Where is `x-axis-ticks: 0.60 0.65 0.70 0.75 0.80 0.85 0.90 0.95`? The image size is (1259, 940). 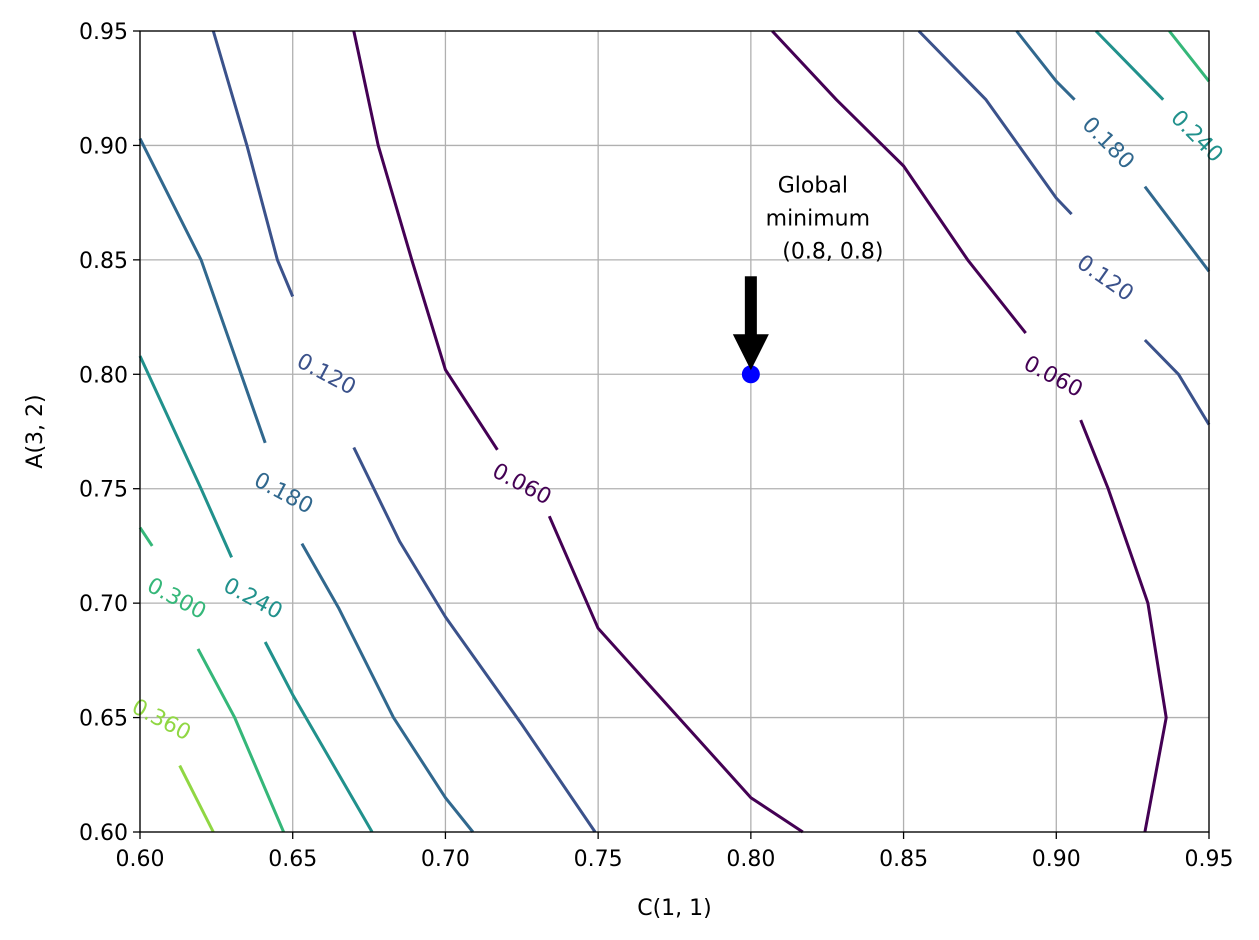 x-axis-ticks: 0.60 0.65 0.70 0.75 0.80 0.85 0.90 0.95 is located at coordinates (675, 852).